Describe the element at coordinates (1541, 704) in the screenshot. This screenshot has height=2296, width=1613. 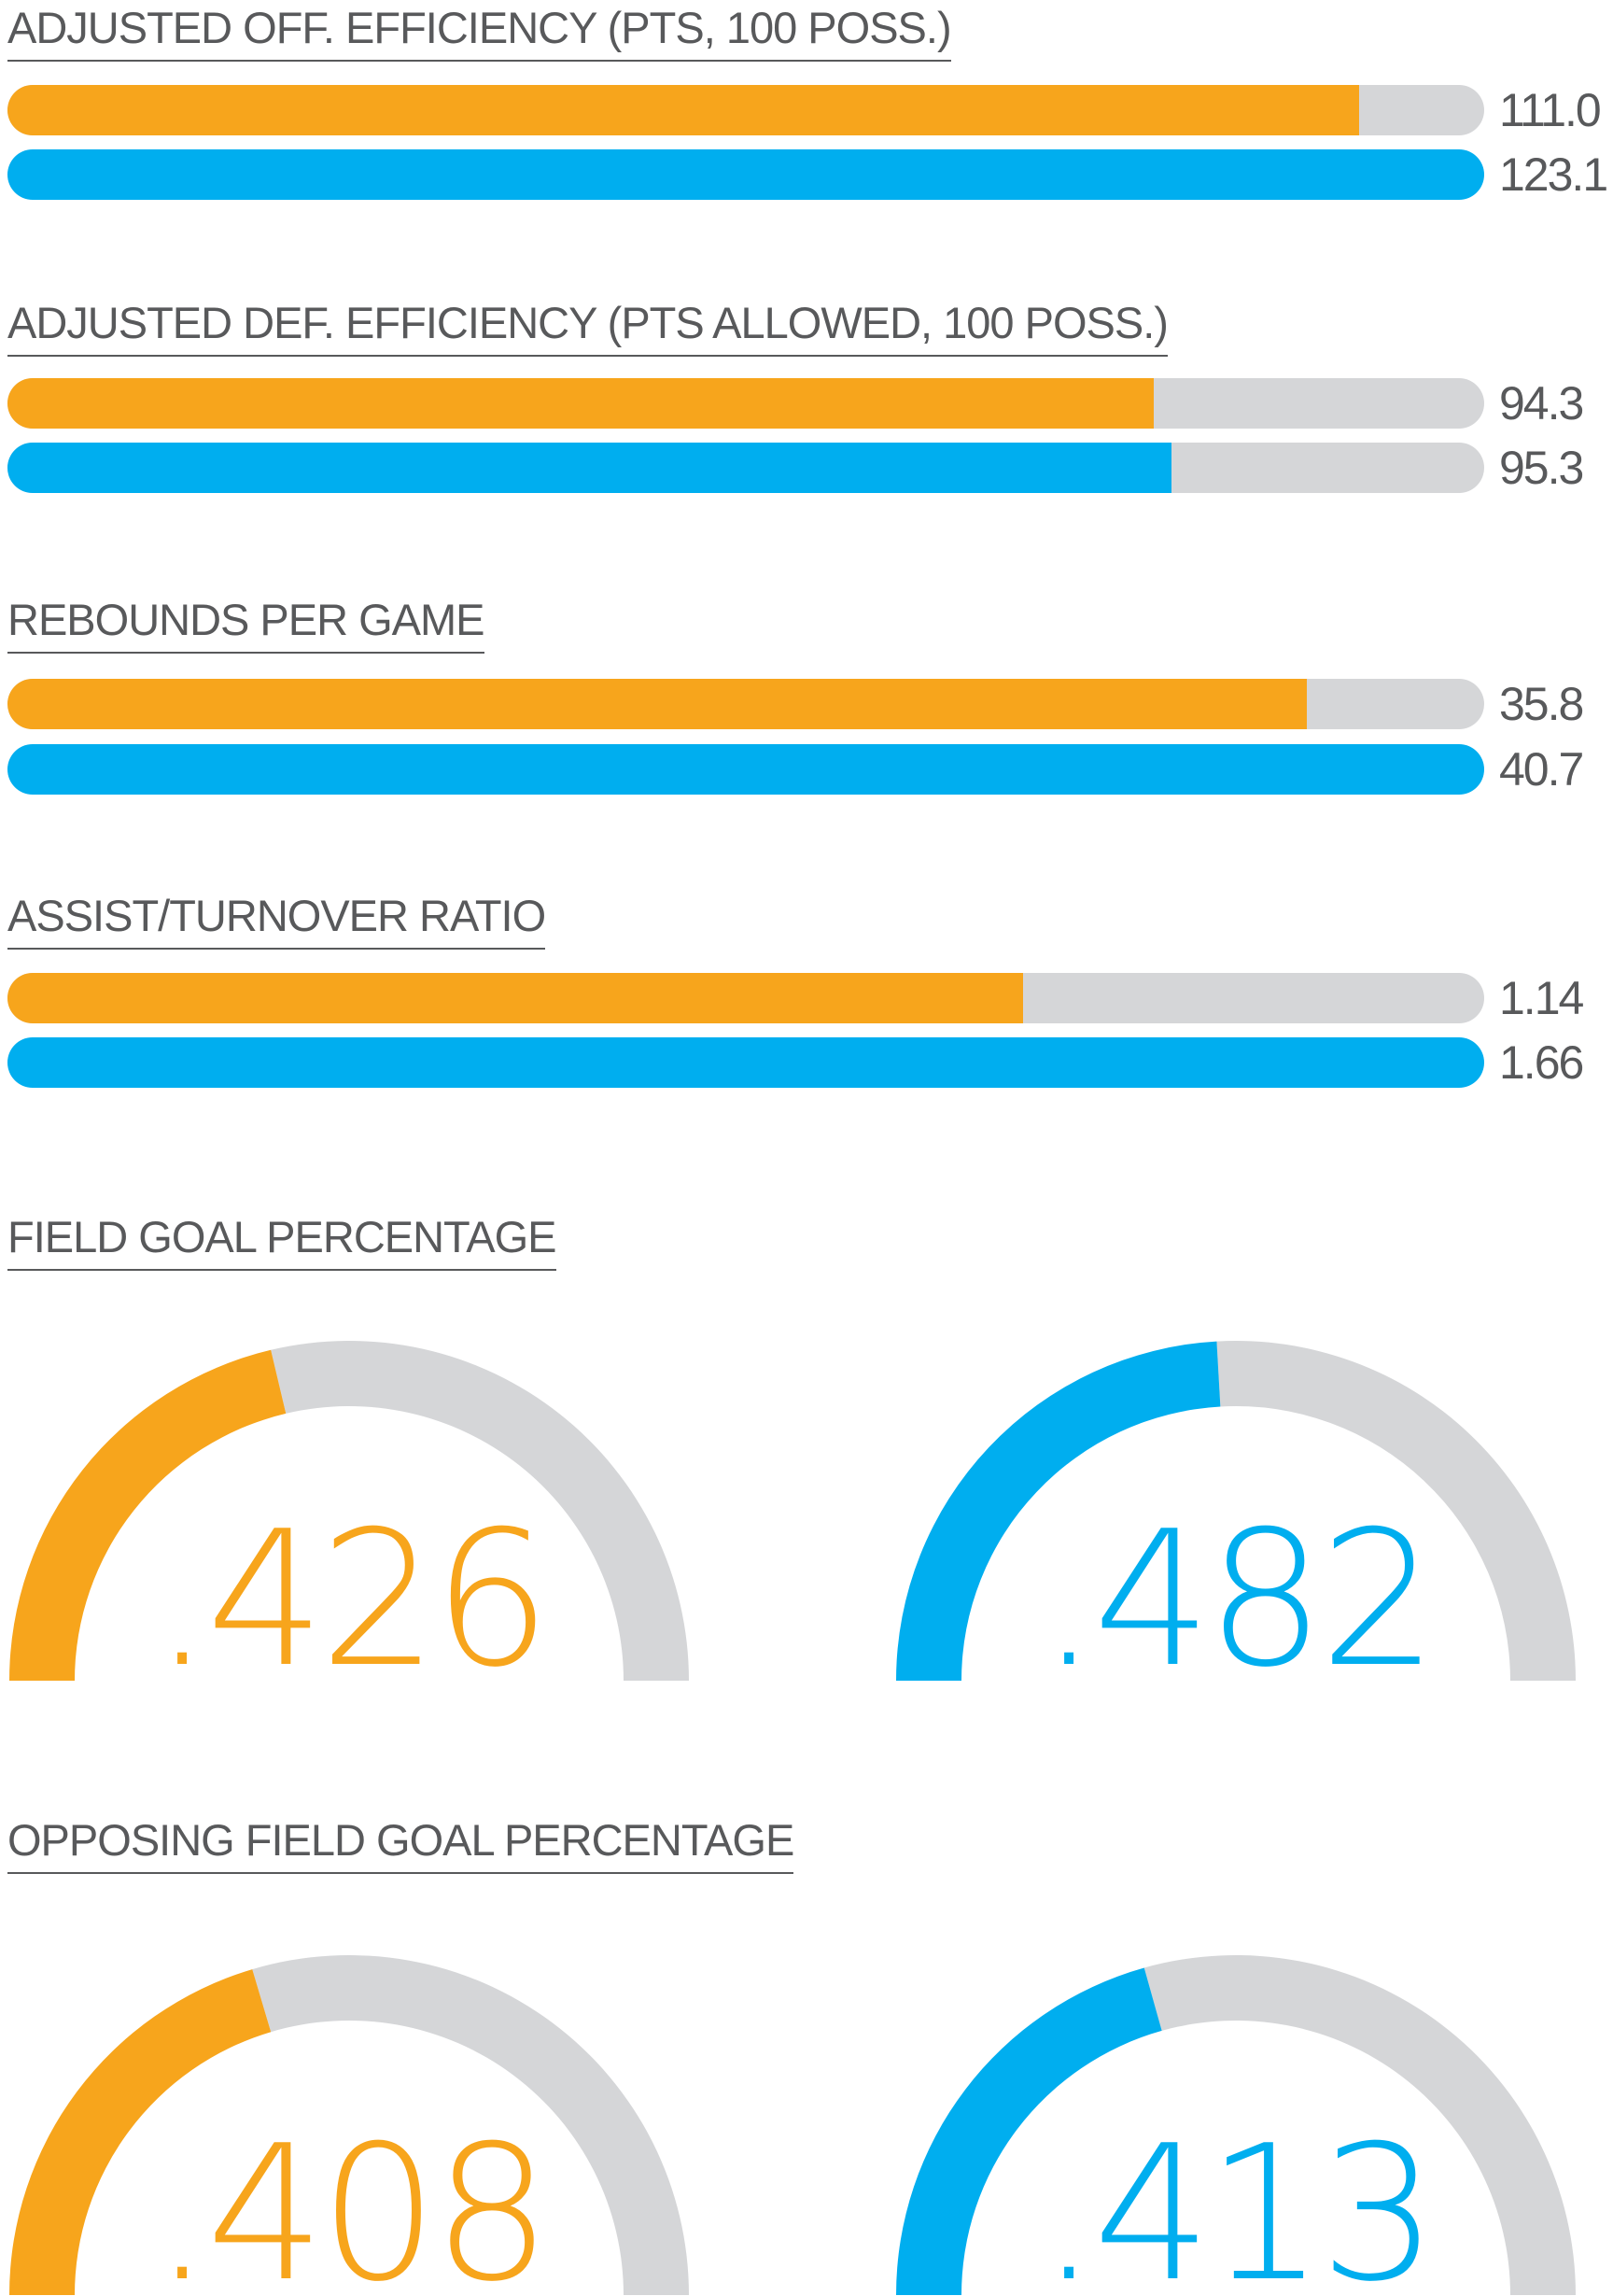
I see `value-rebounds-team-a: 35.8` at that location.